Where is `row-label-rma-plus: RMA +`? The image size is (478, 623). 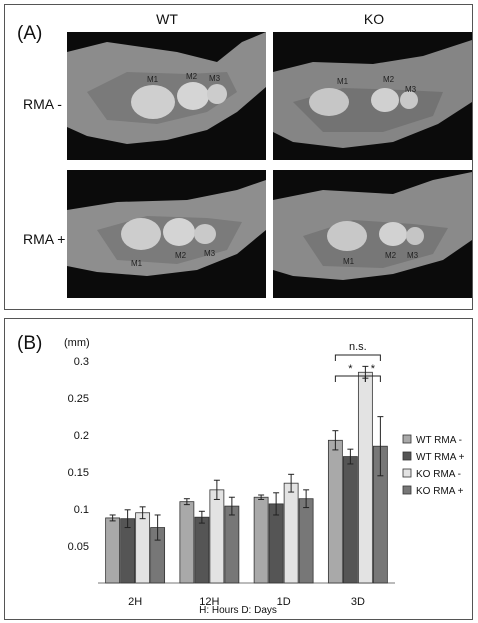
row-label-rma-plus: RMA + is located at coordinates (44, 239).